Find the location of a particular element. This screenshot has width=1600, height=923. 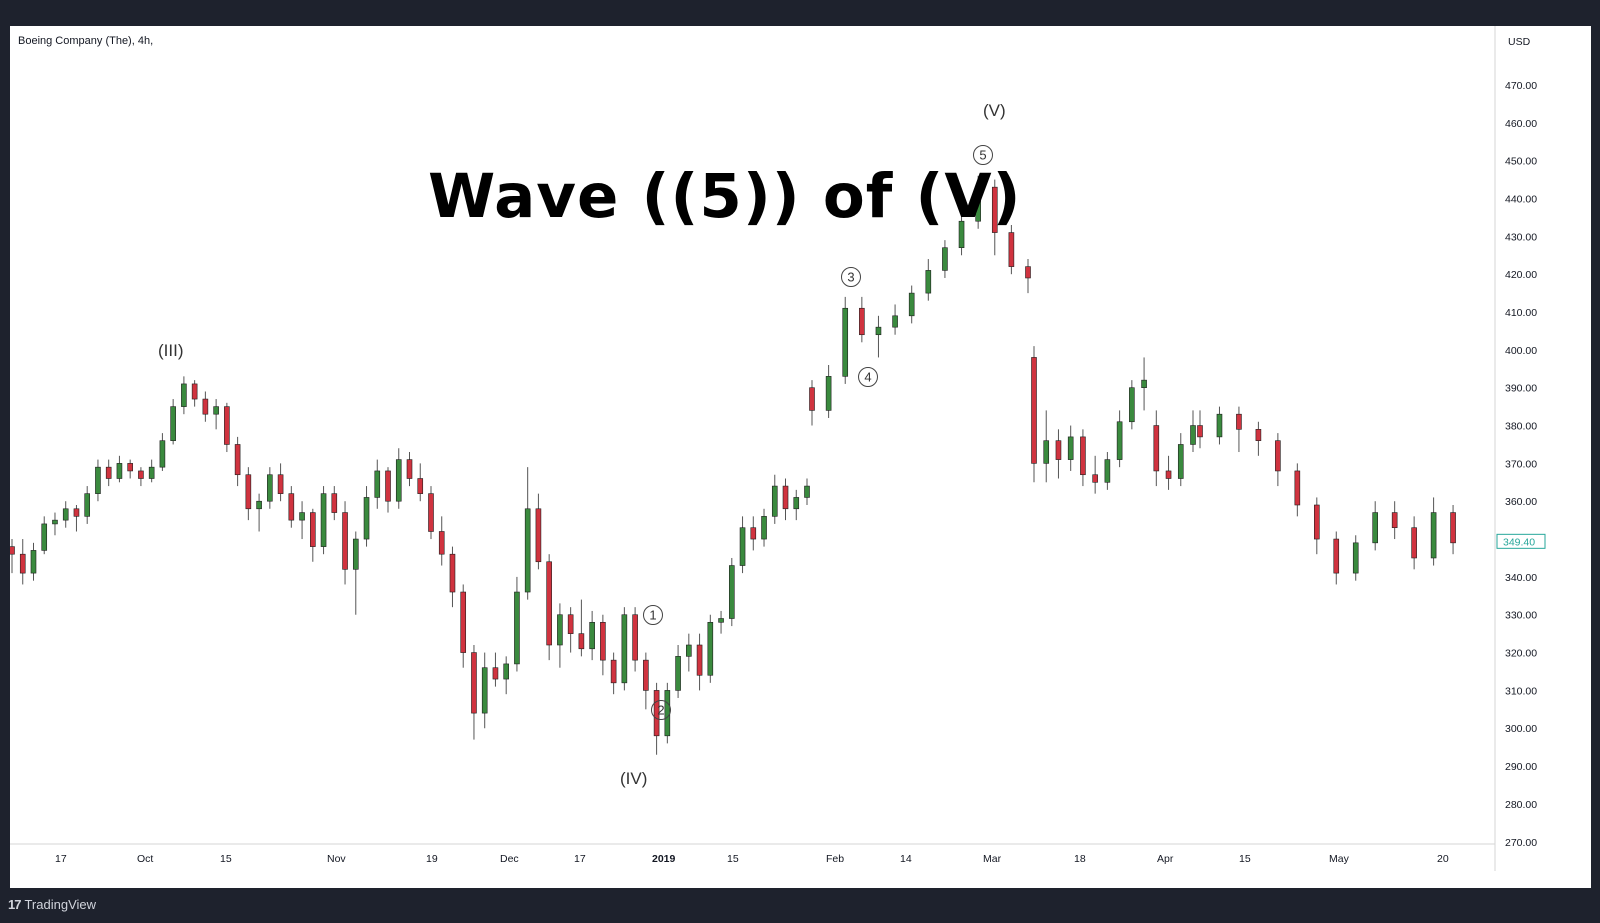

time-tick-label: Oct is located at coordinates (145, 859).